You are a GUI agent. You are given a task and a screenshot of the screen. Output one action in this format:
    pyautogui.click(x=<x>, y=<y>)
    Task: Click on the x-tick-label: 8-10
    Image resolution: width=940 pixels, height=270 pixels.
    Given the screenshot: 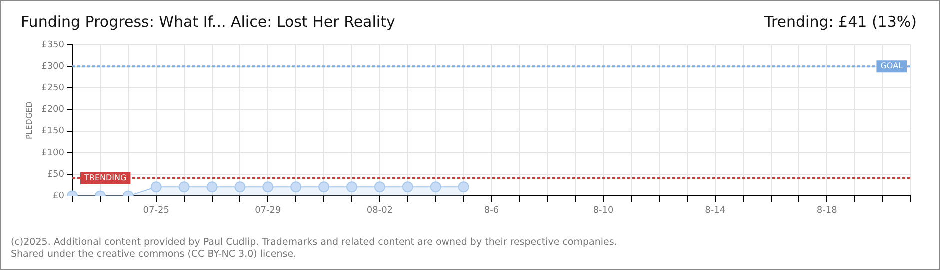 What is the action you would take?
    pyautogui.click(x=603, y=211)
    